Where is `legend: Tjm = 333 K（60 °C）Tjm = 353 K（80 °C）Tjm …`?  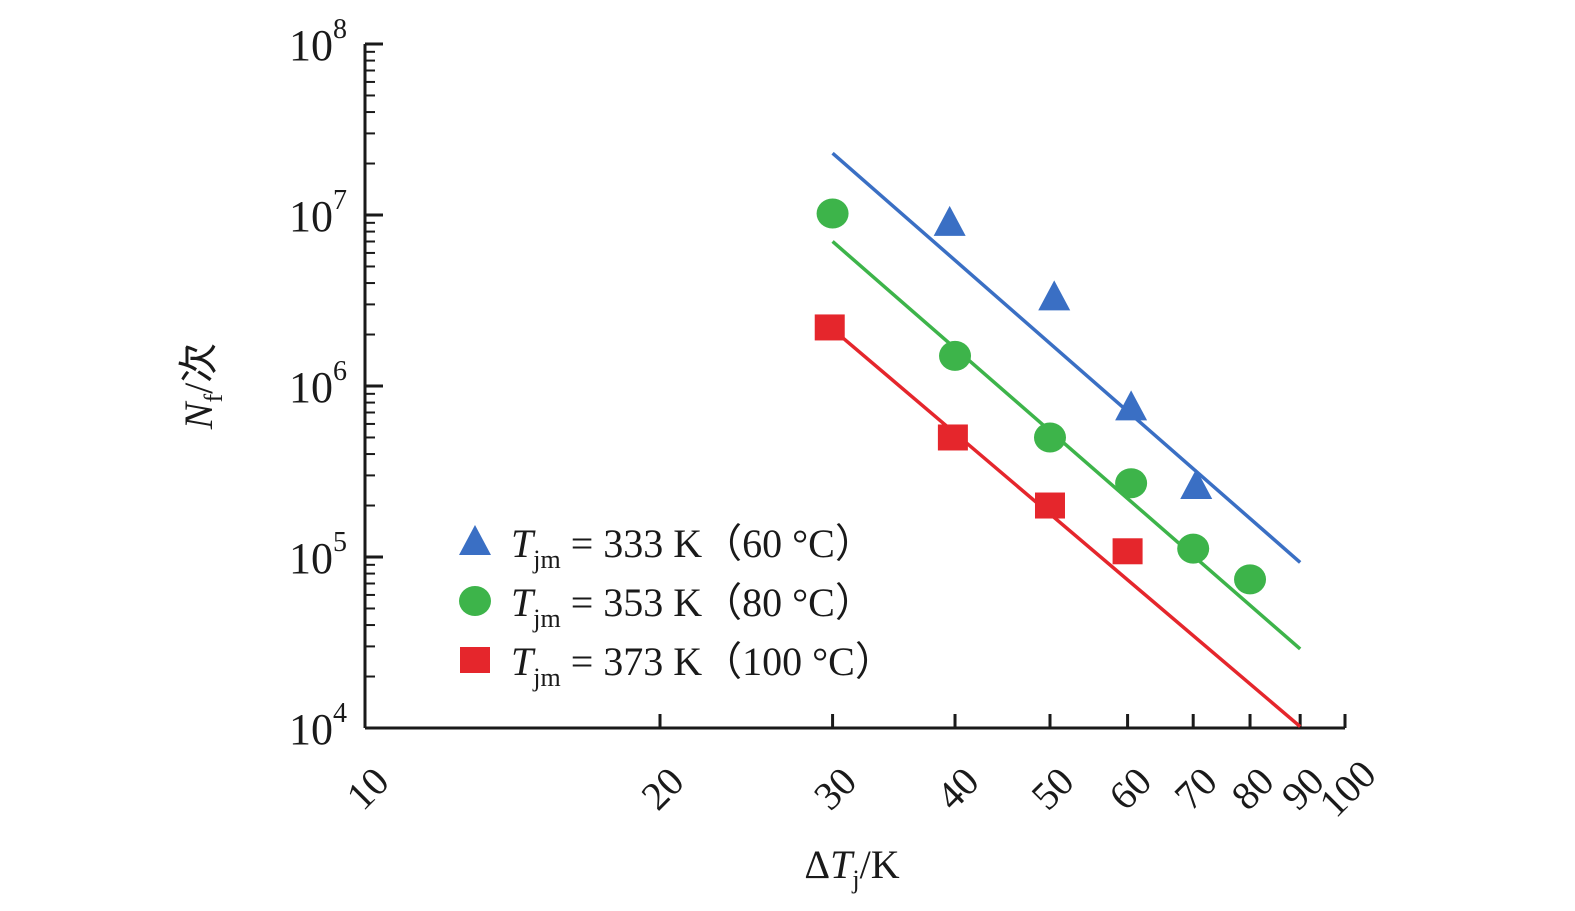
legend: Tjm = 333 K（60 °C）Tjm = 353 K（80 °C）Tjm … is located at coordinates (677, 606).